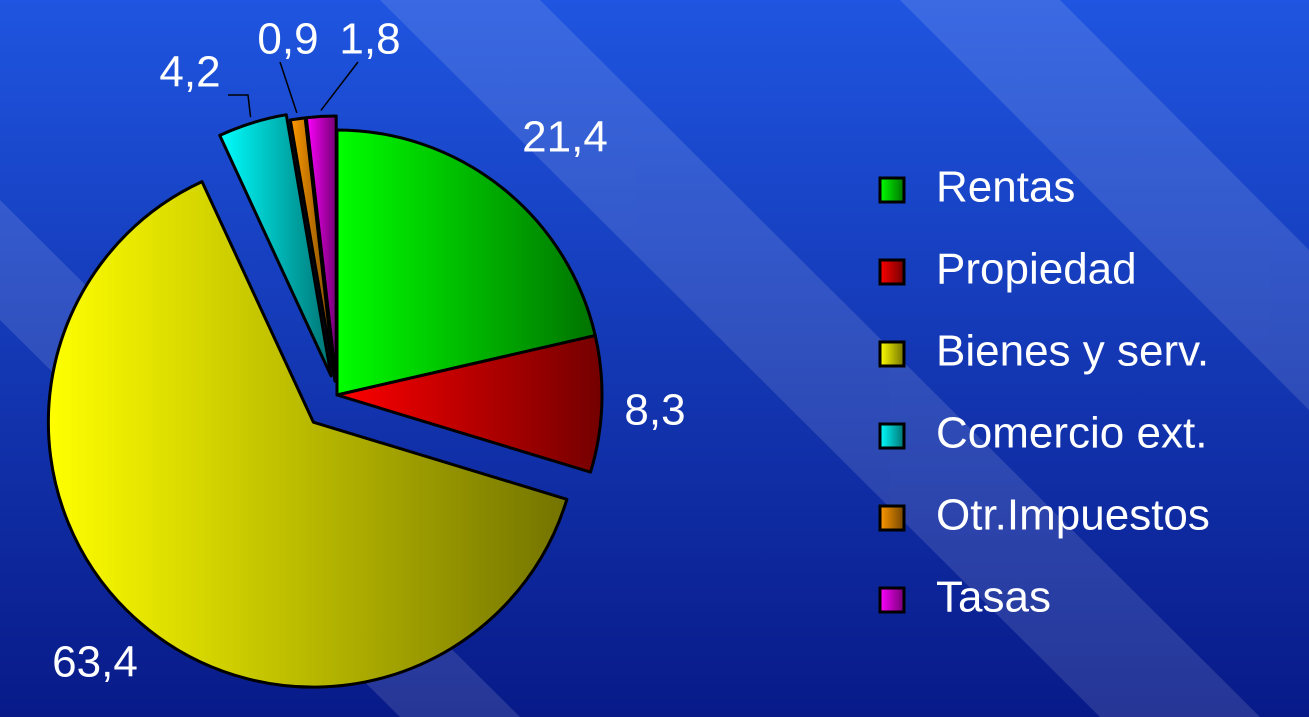 The image size is (1309, 717). I want to click on data-label: 21,4, so click(565, 137).